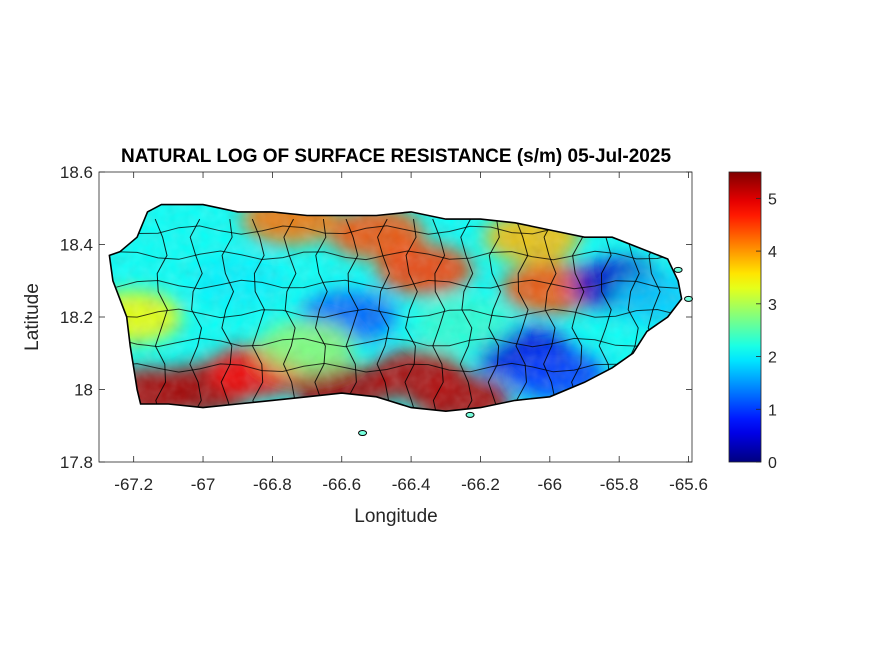 The height and width of the screenshot is (656, 875). What do you see at coordinates (772, 305) in the screenshot?
I see `colorbar-tick-label: 3` at bounding box center [772, 305].